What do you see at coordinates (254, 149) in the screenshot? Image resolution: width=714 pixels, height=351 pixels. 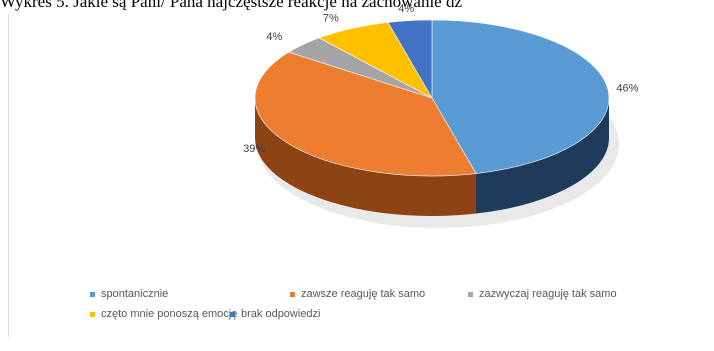 I see `data-label-1: 39%` at bounding box center [254, 149].